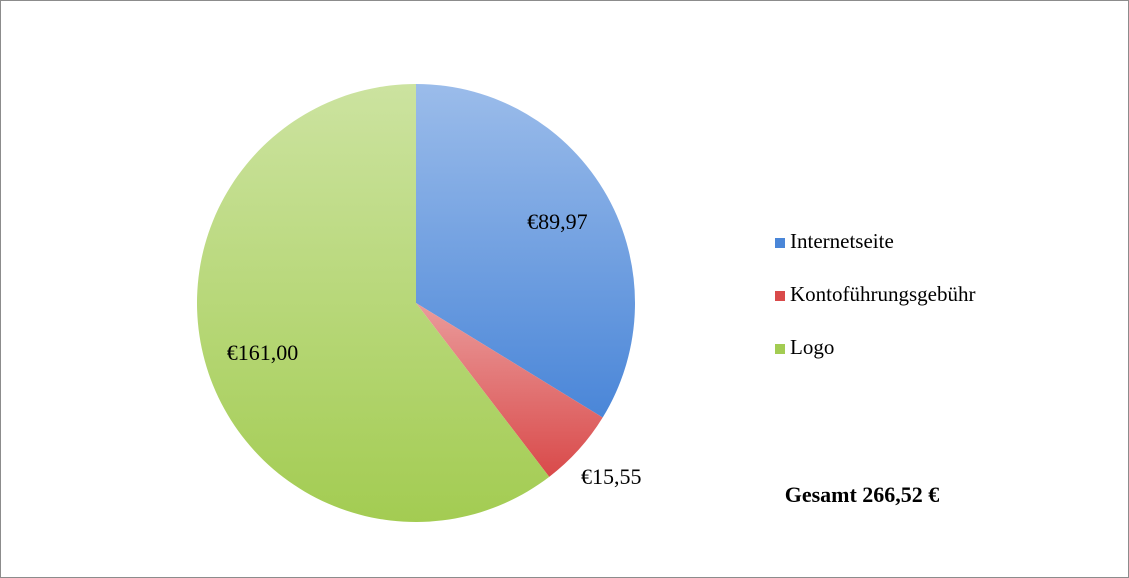 The width and height of the screenshot is (1129, 578). Describe the element at coordinates (611, 476) in the screenshot. I see `data-label: €15,55` at that location.